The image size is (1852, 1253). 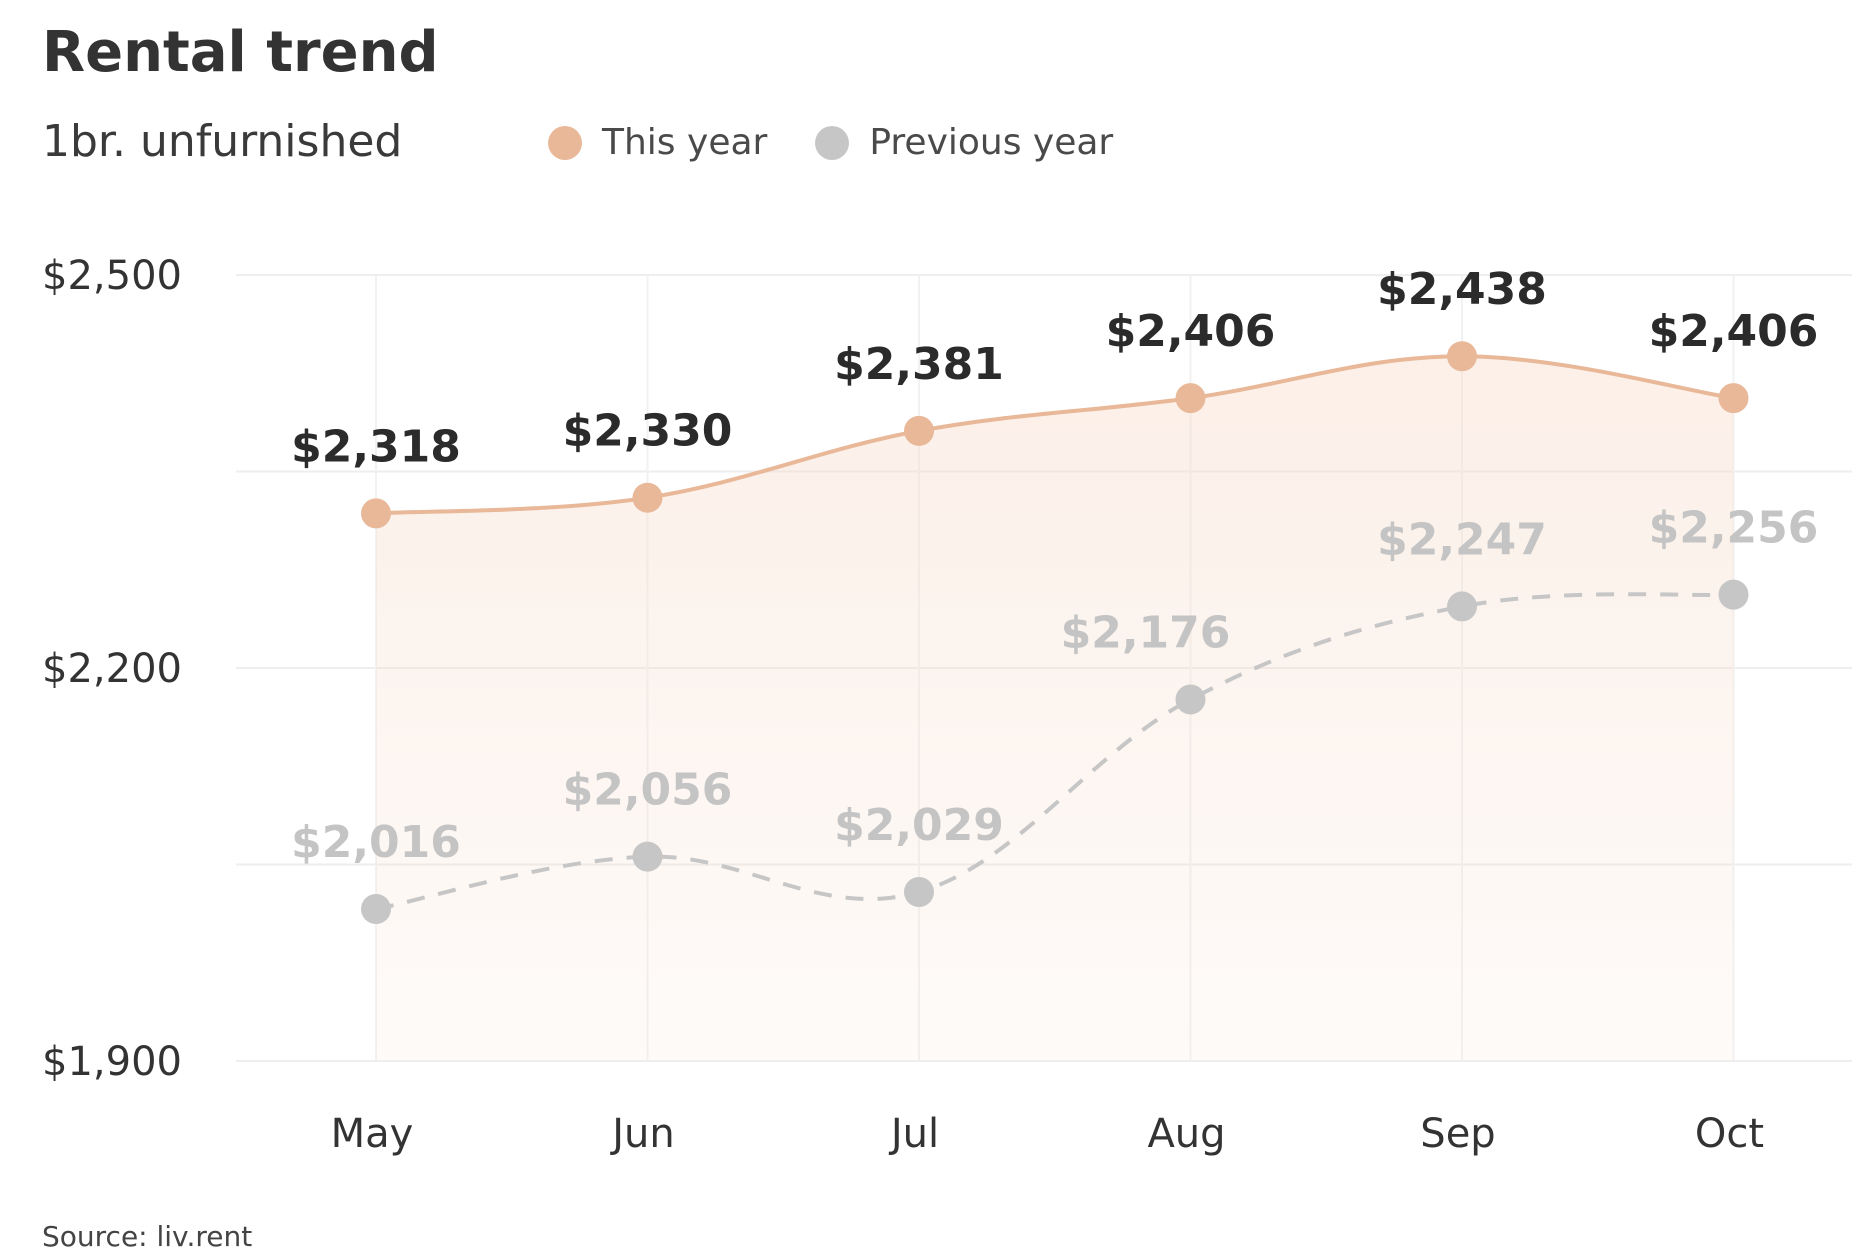 I want to click on legend-label-this-year: This year, so click(x=685, y=142).